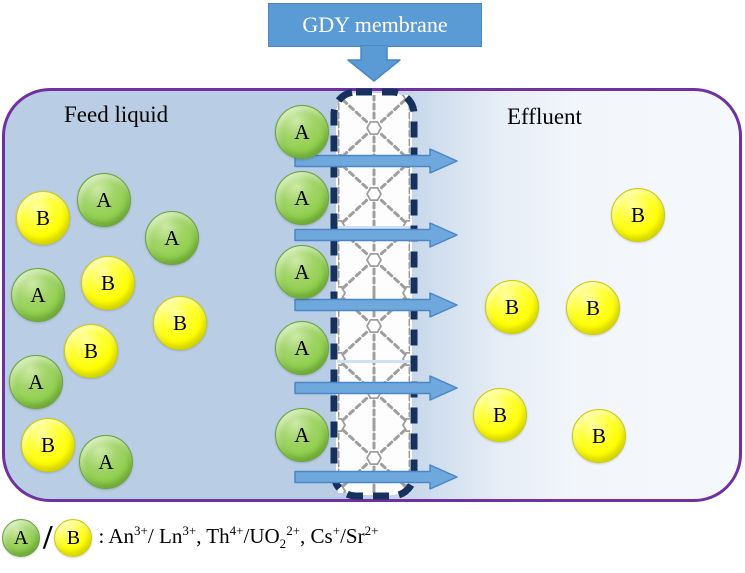 The image size is (745, 573). What do you see at coordinates (544, 116) in the screenshot?
I see `effluent-label: Effluent` at bounding box center [544, 116].